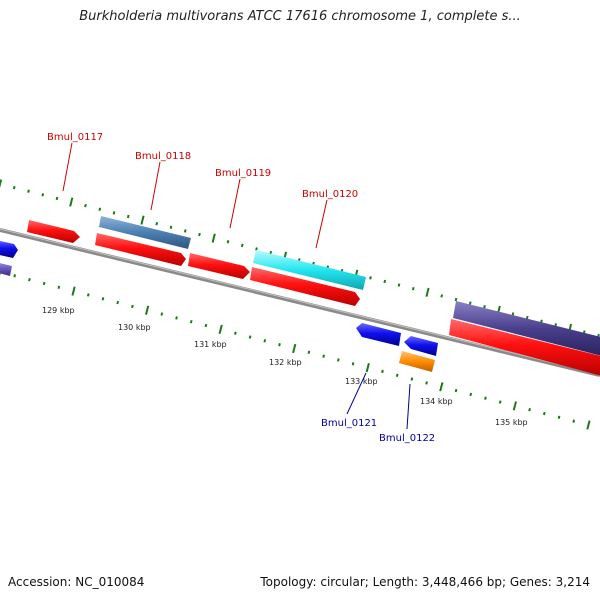  I want to click on gene-label-bmul-0117: Bmul_0117, so click(75, 137).